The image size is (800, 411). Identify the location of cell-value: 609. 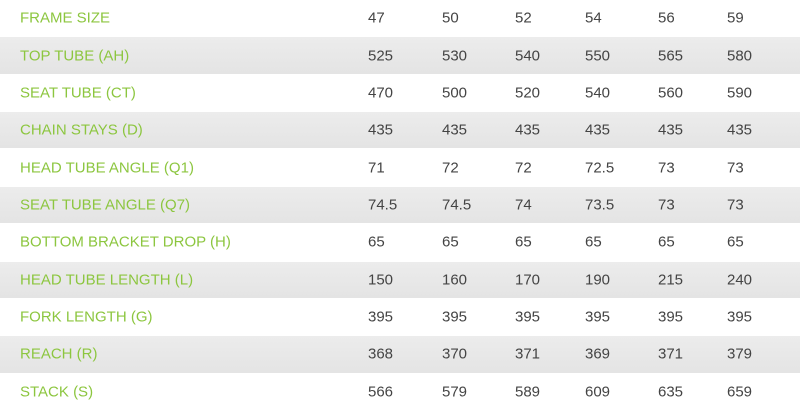
(598, 392).